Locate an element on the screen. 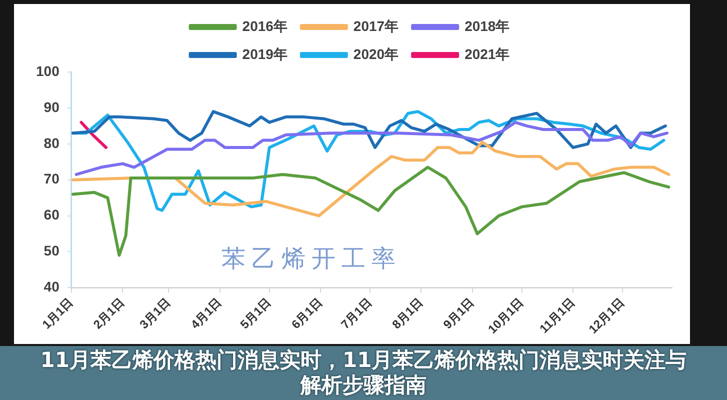  y-tick-label: 90 is located at coordinates (52, 106).